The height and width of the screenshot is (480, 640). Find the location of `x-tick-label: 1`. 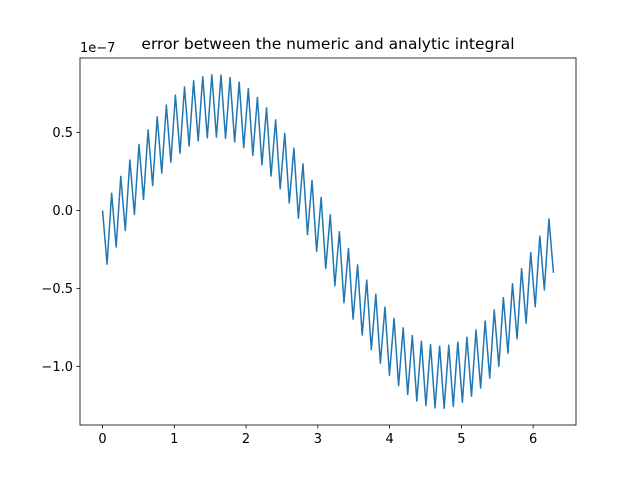

x-tick-label: 1 is located at coordinates (174, 439).